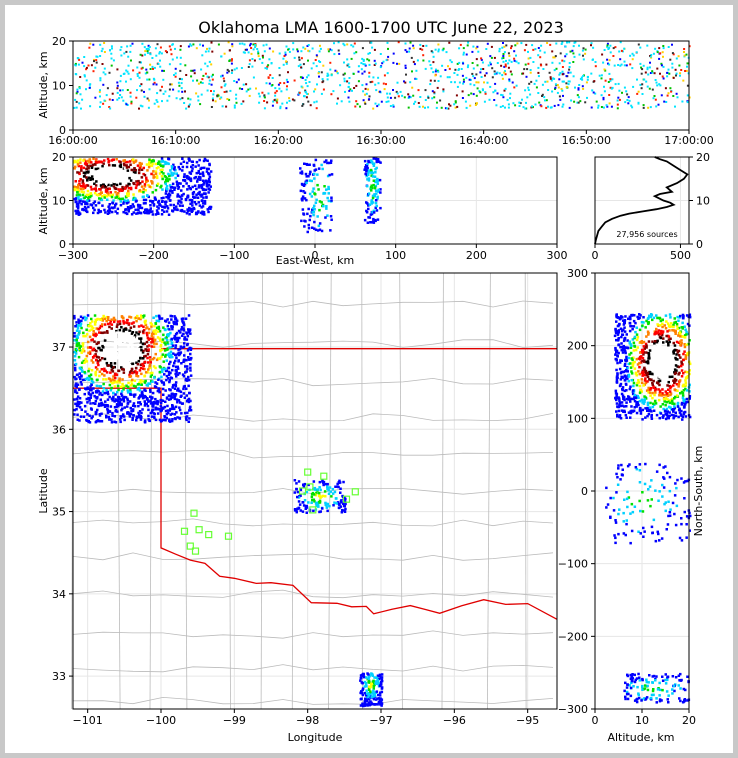 Image resolution: width=738 pixels, height=758 pixels. Describe the element at coordinates (703, 201) in the screenshot. I see `y-tick-label: 10` at that location.